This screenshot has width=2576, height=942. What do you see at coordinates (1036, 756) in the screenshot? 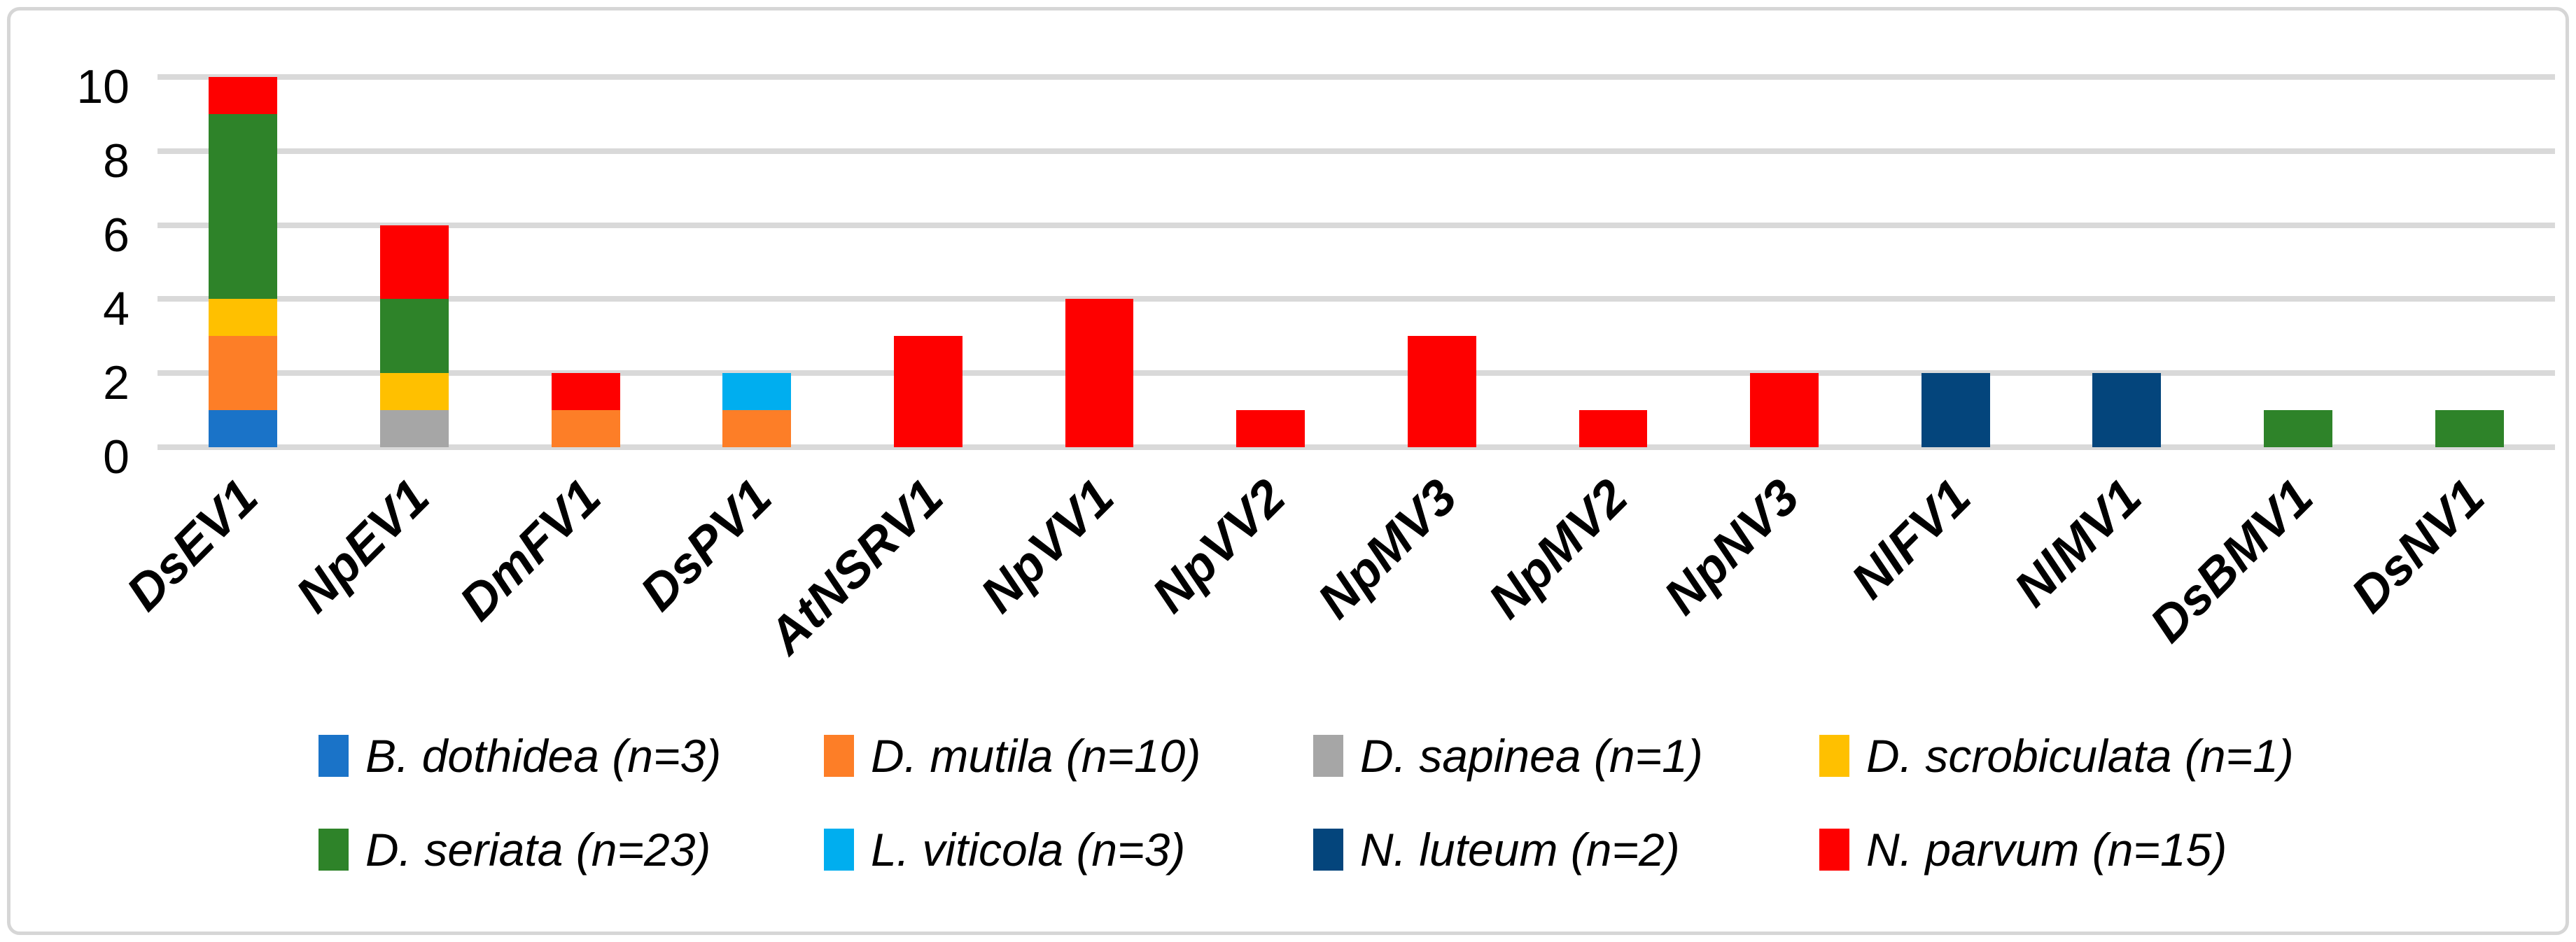
I see `legend-label: D. mutila (n=10)` at bounding box center [1036, 756].